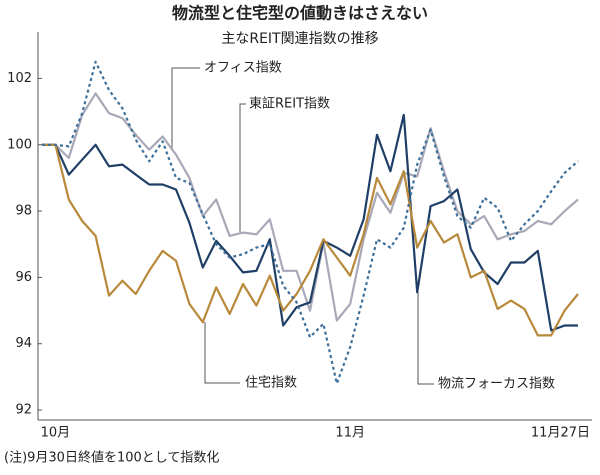  I want to click on series-label: 東証REIT指数, so click(289, 104).